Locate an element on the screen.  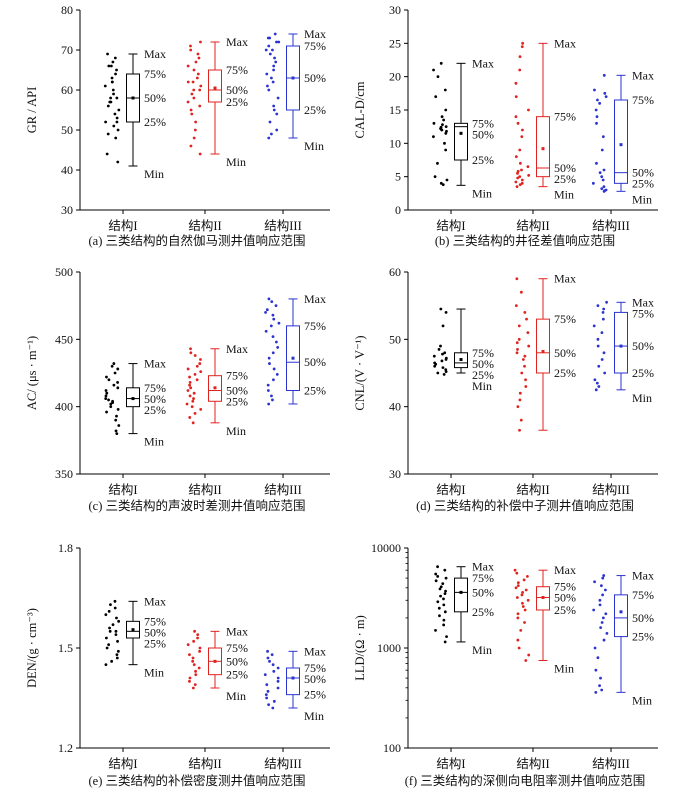
panel-caption: (c) 三类结构的声波时差测井值响应范围 is located at coordinates (197, 505).